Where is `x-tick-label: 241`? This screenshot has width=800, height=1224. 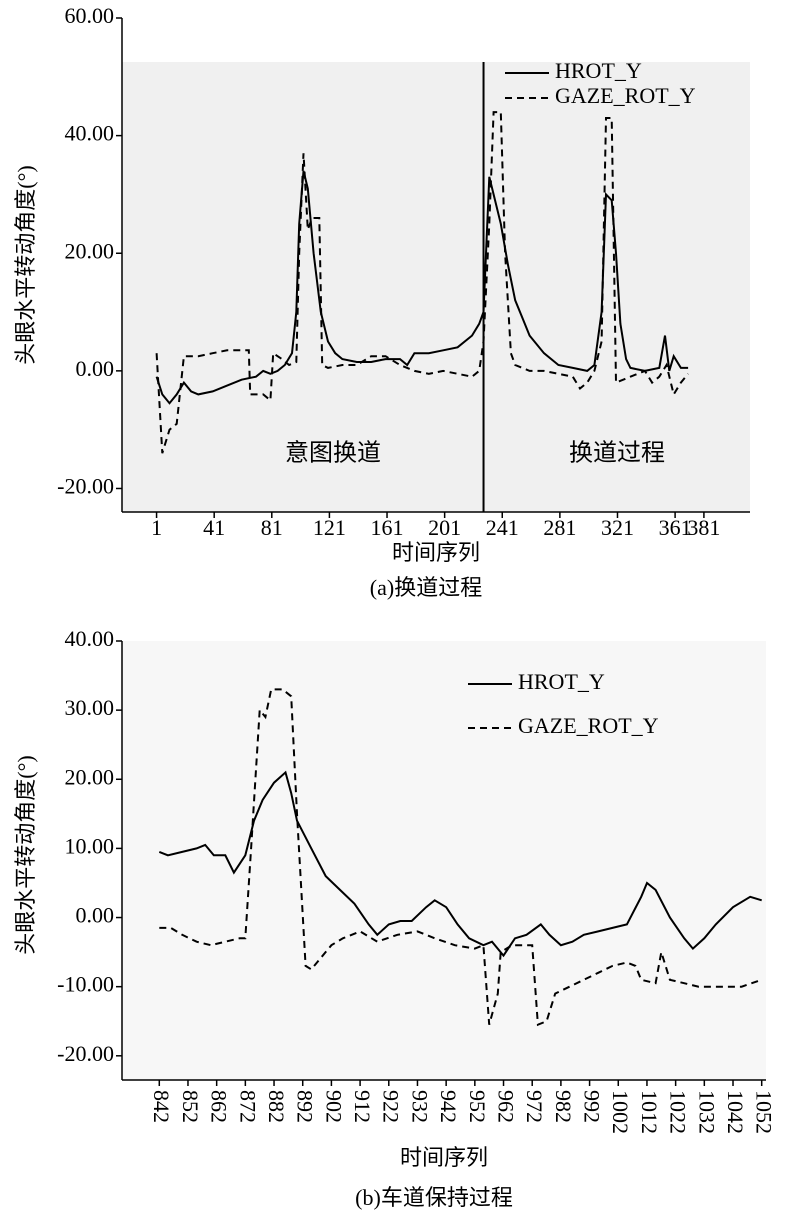 x-tick-label: 241 is located at coordinates (502, 527).